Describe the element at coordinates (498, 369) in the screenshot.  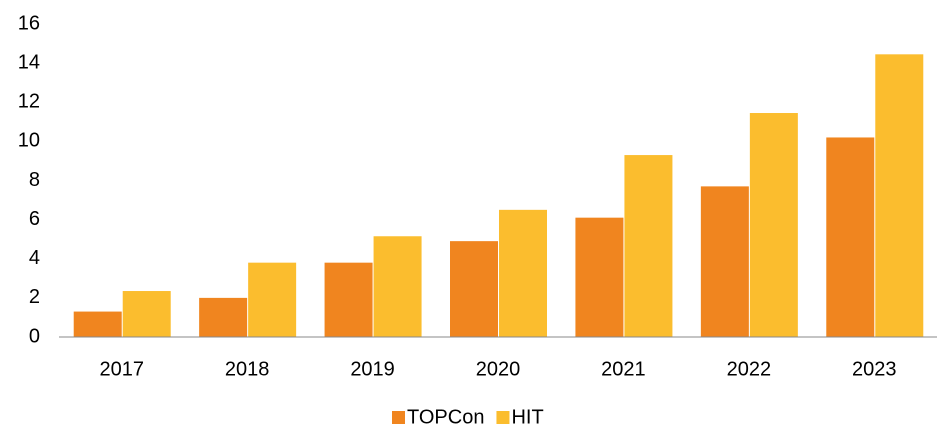
I see `x-tick-label: 2020` at that location.